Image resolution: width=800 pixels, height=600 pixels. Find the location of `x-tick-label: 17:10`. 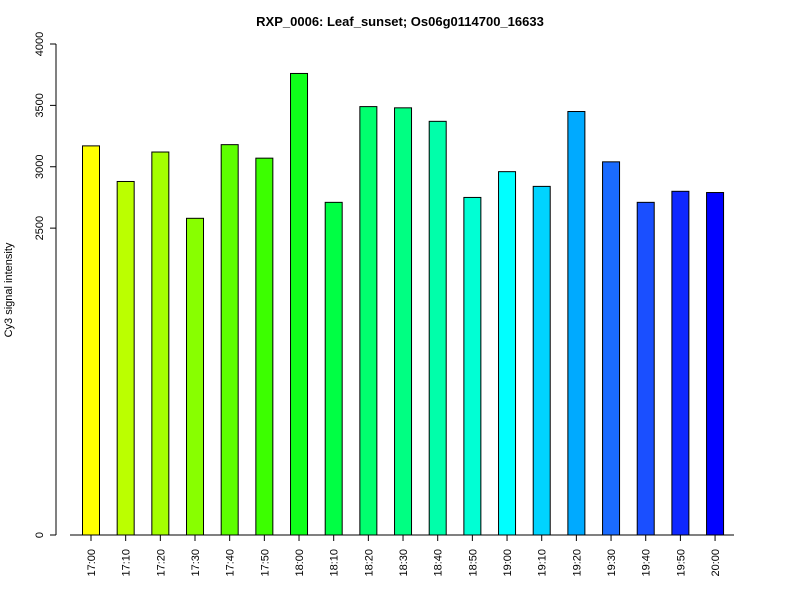

x-tick-label: 17:10 is located at coordinates (127, 563).